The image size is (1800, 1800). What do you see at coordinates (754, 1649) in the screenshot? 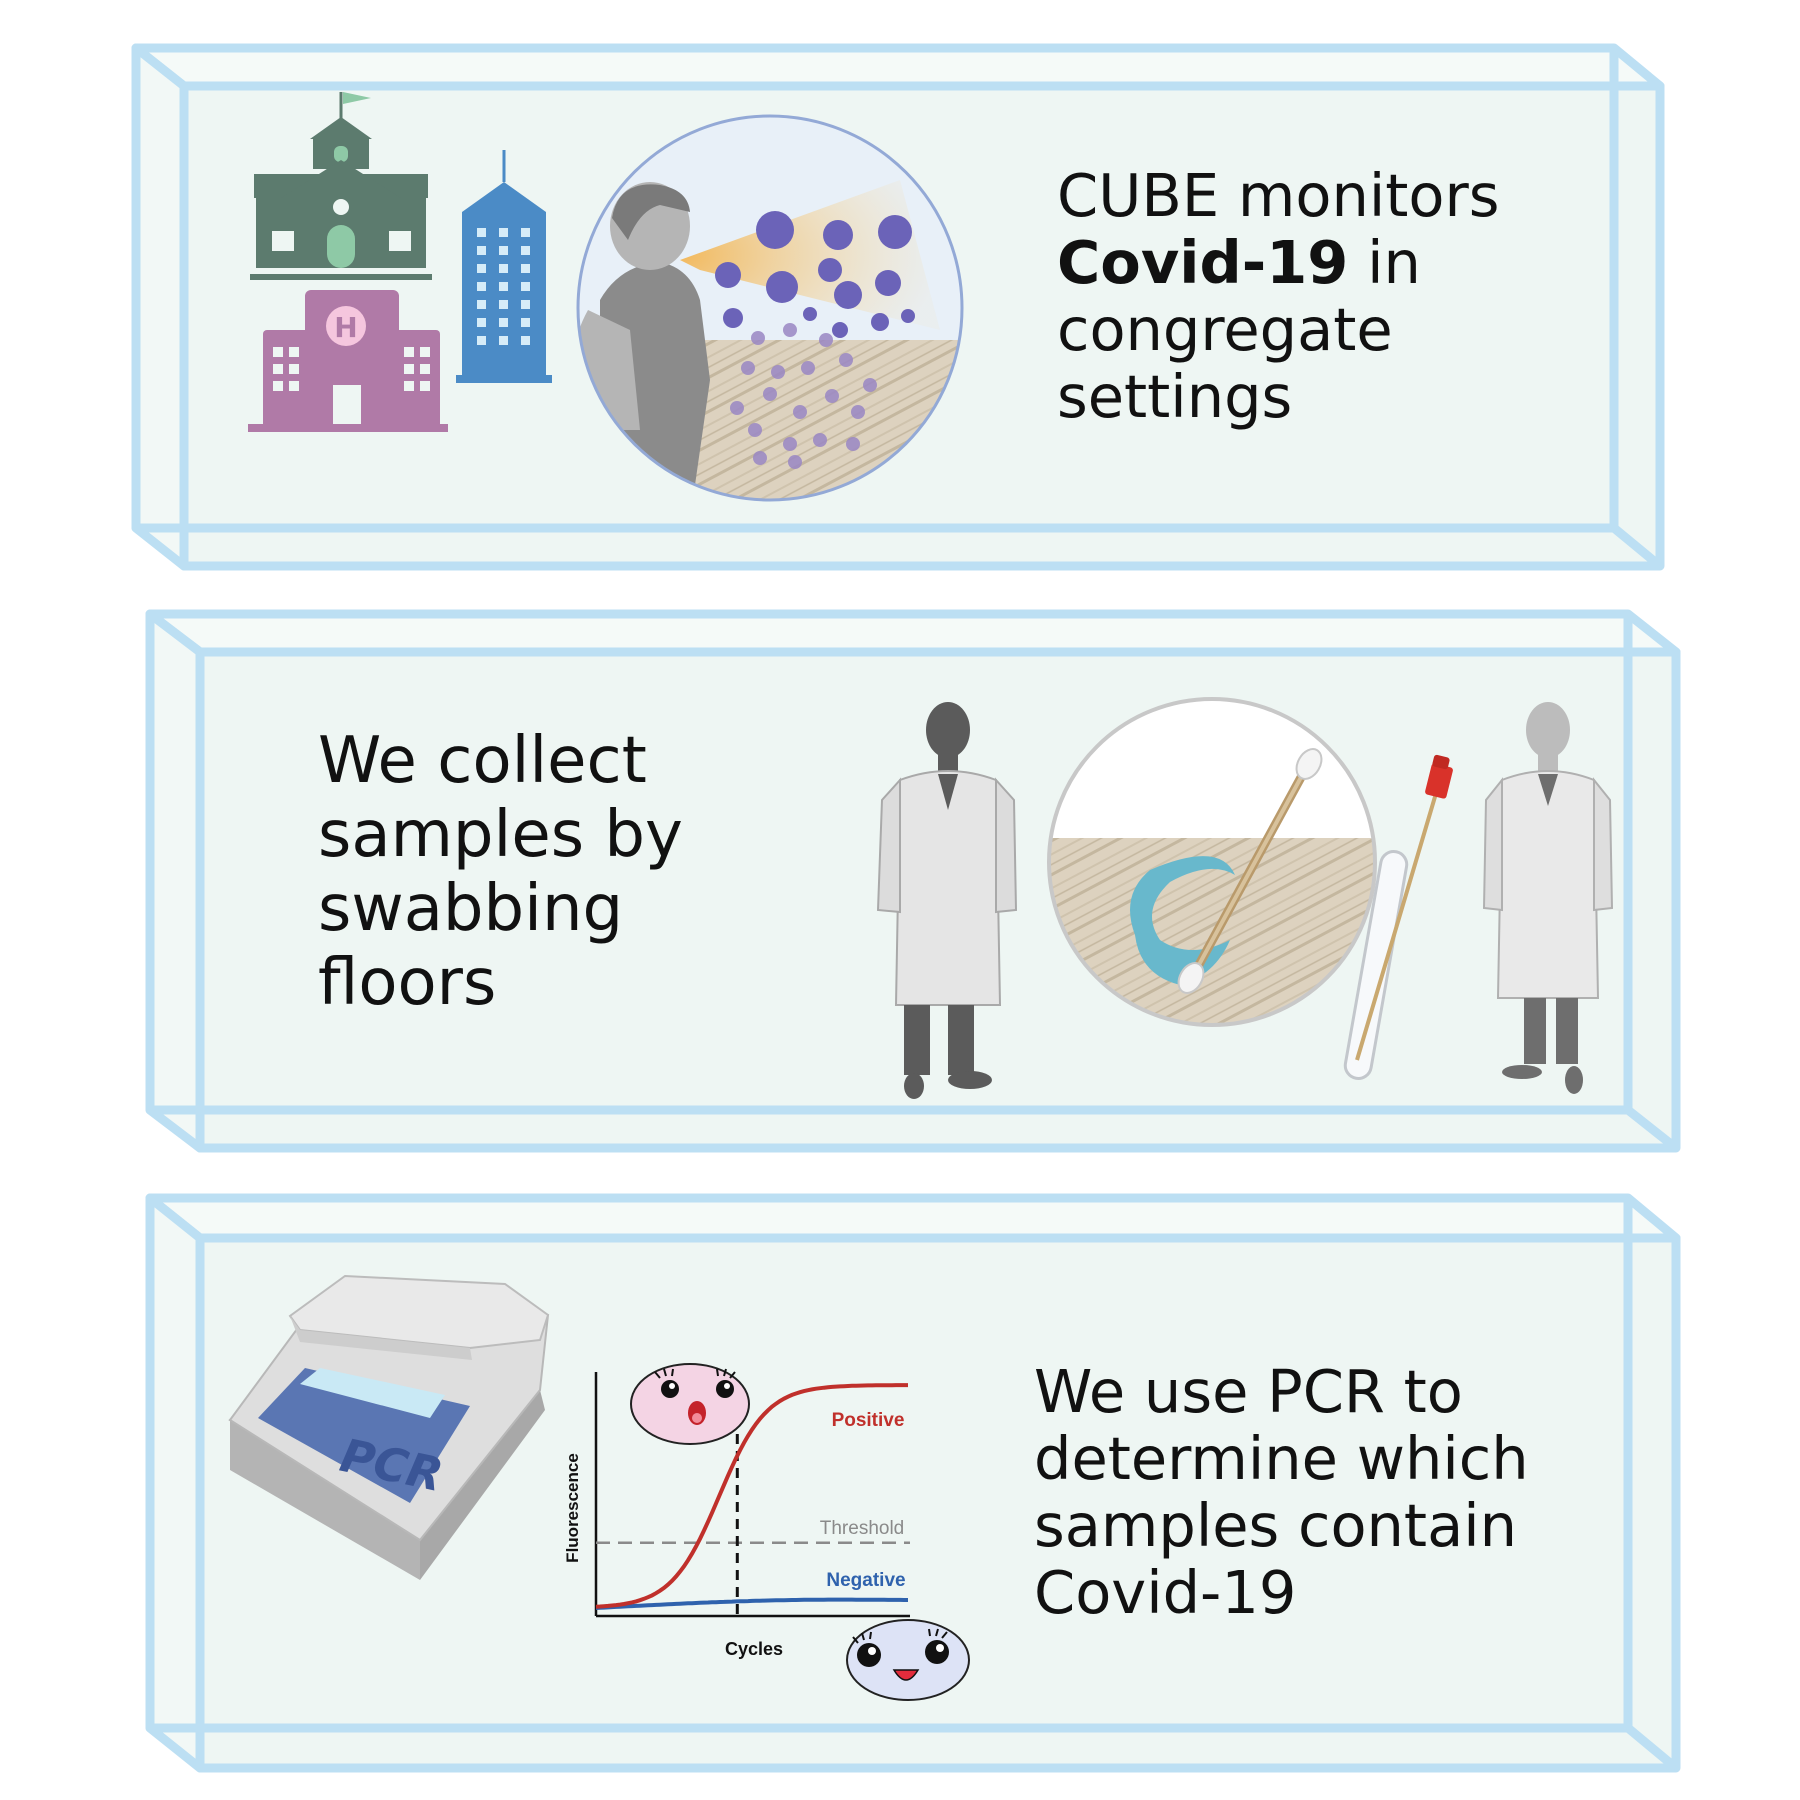
I see `x-axis-label: Cycles` at bounding box center [754, 1649].